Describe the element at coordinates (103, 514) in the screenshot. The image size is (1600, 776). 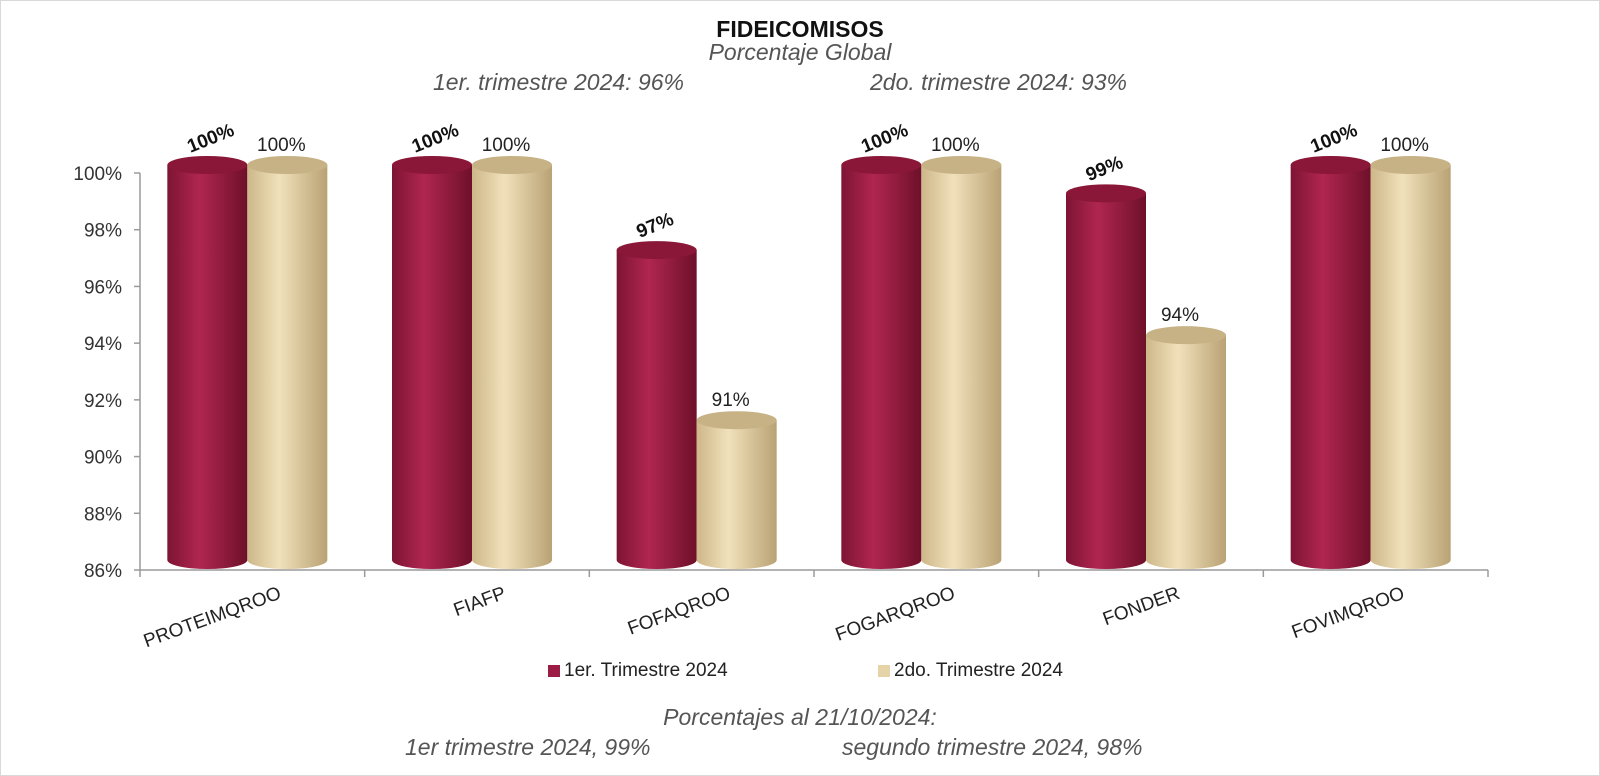
I see `y-tick-label: 88%` at that location.